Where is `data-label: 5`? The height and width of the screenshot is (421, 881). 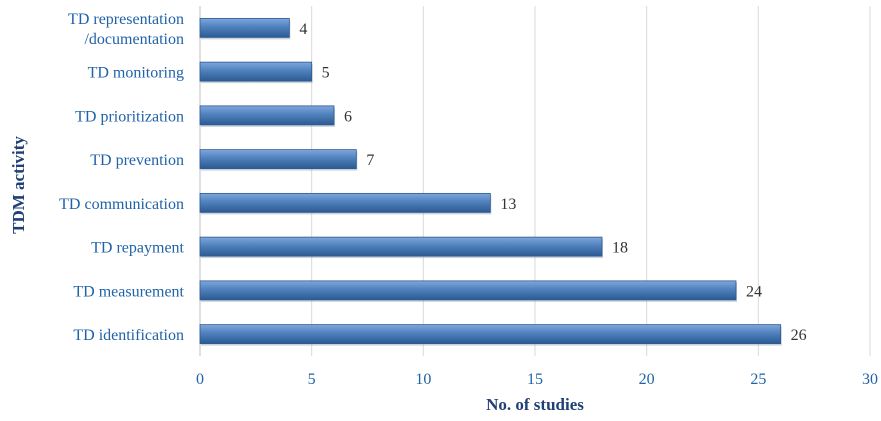
data-label: 5 is located at coordinates (326, 73).